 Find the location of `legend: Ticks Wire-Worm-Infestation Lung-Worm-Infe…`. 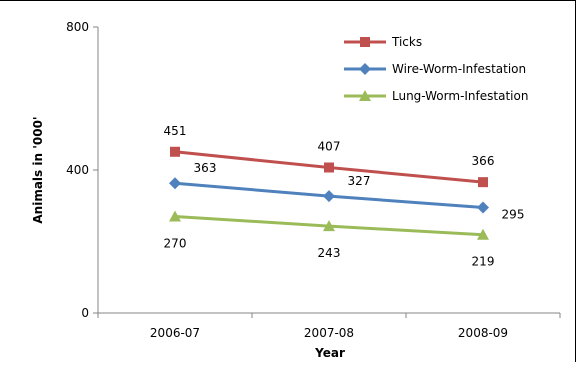

legend: Ticks Wire-Worm-Infestation Lung-Worm-Infe… is located at coordinates (436, 69).